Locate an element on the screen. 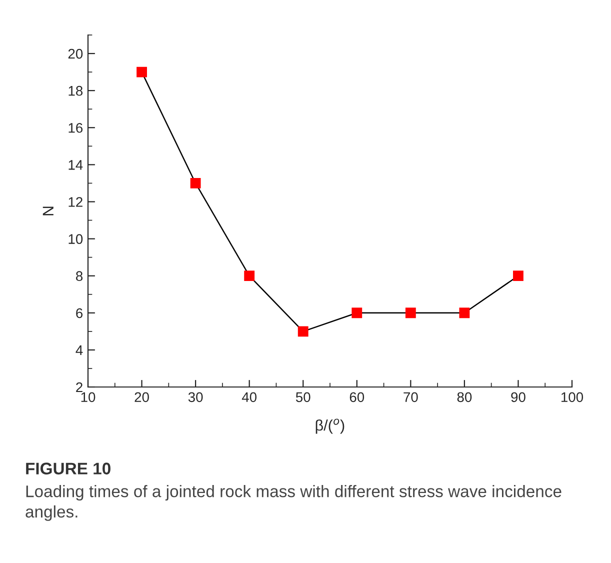  y-tick-label: 18 is located at coordinates (75, 91).